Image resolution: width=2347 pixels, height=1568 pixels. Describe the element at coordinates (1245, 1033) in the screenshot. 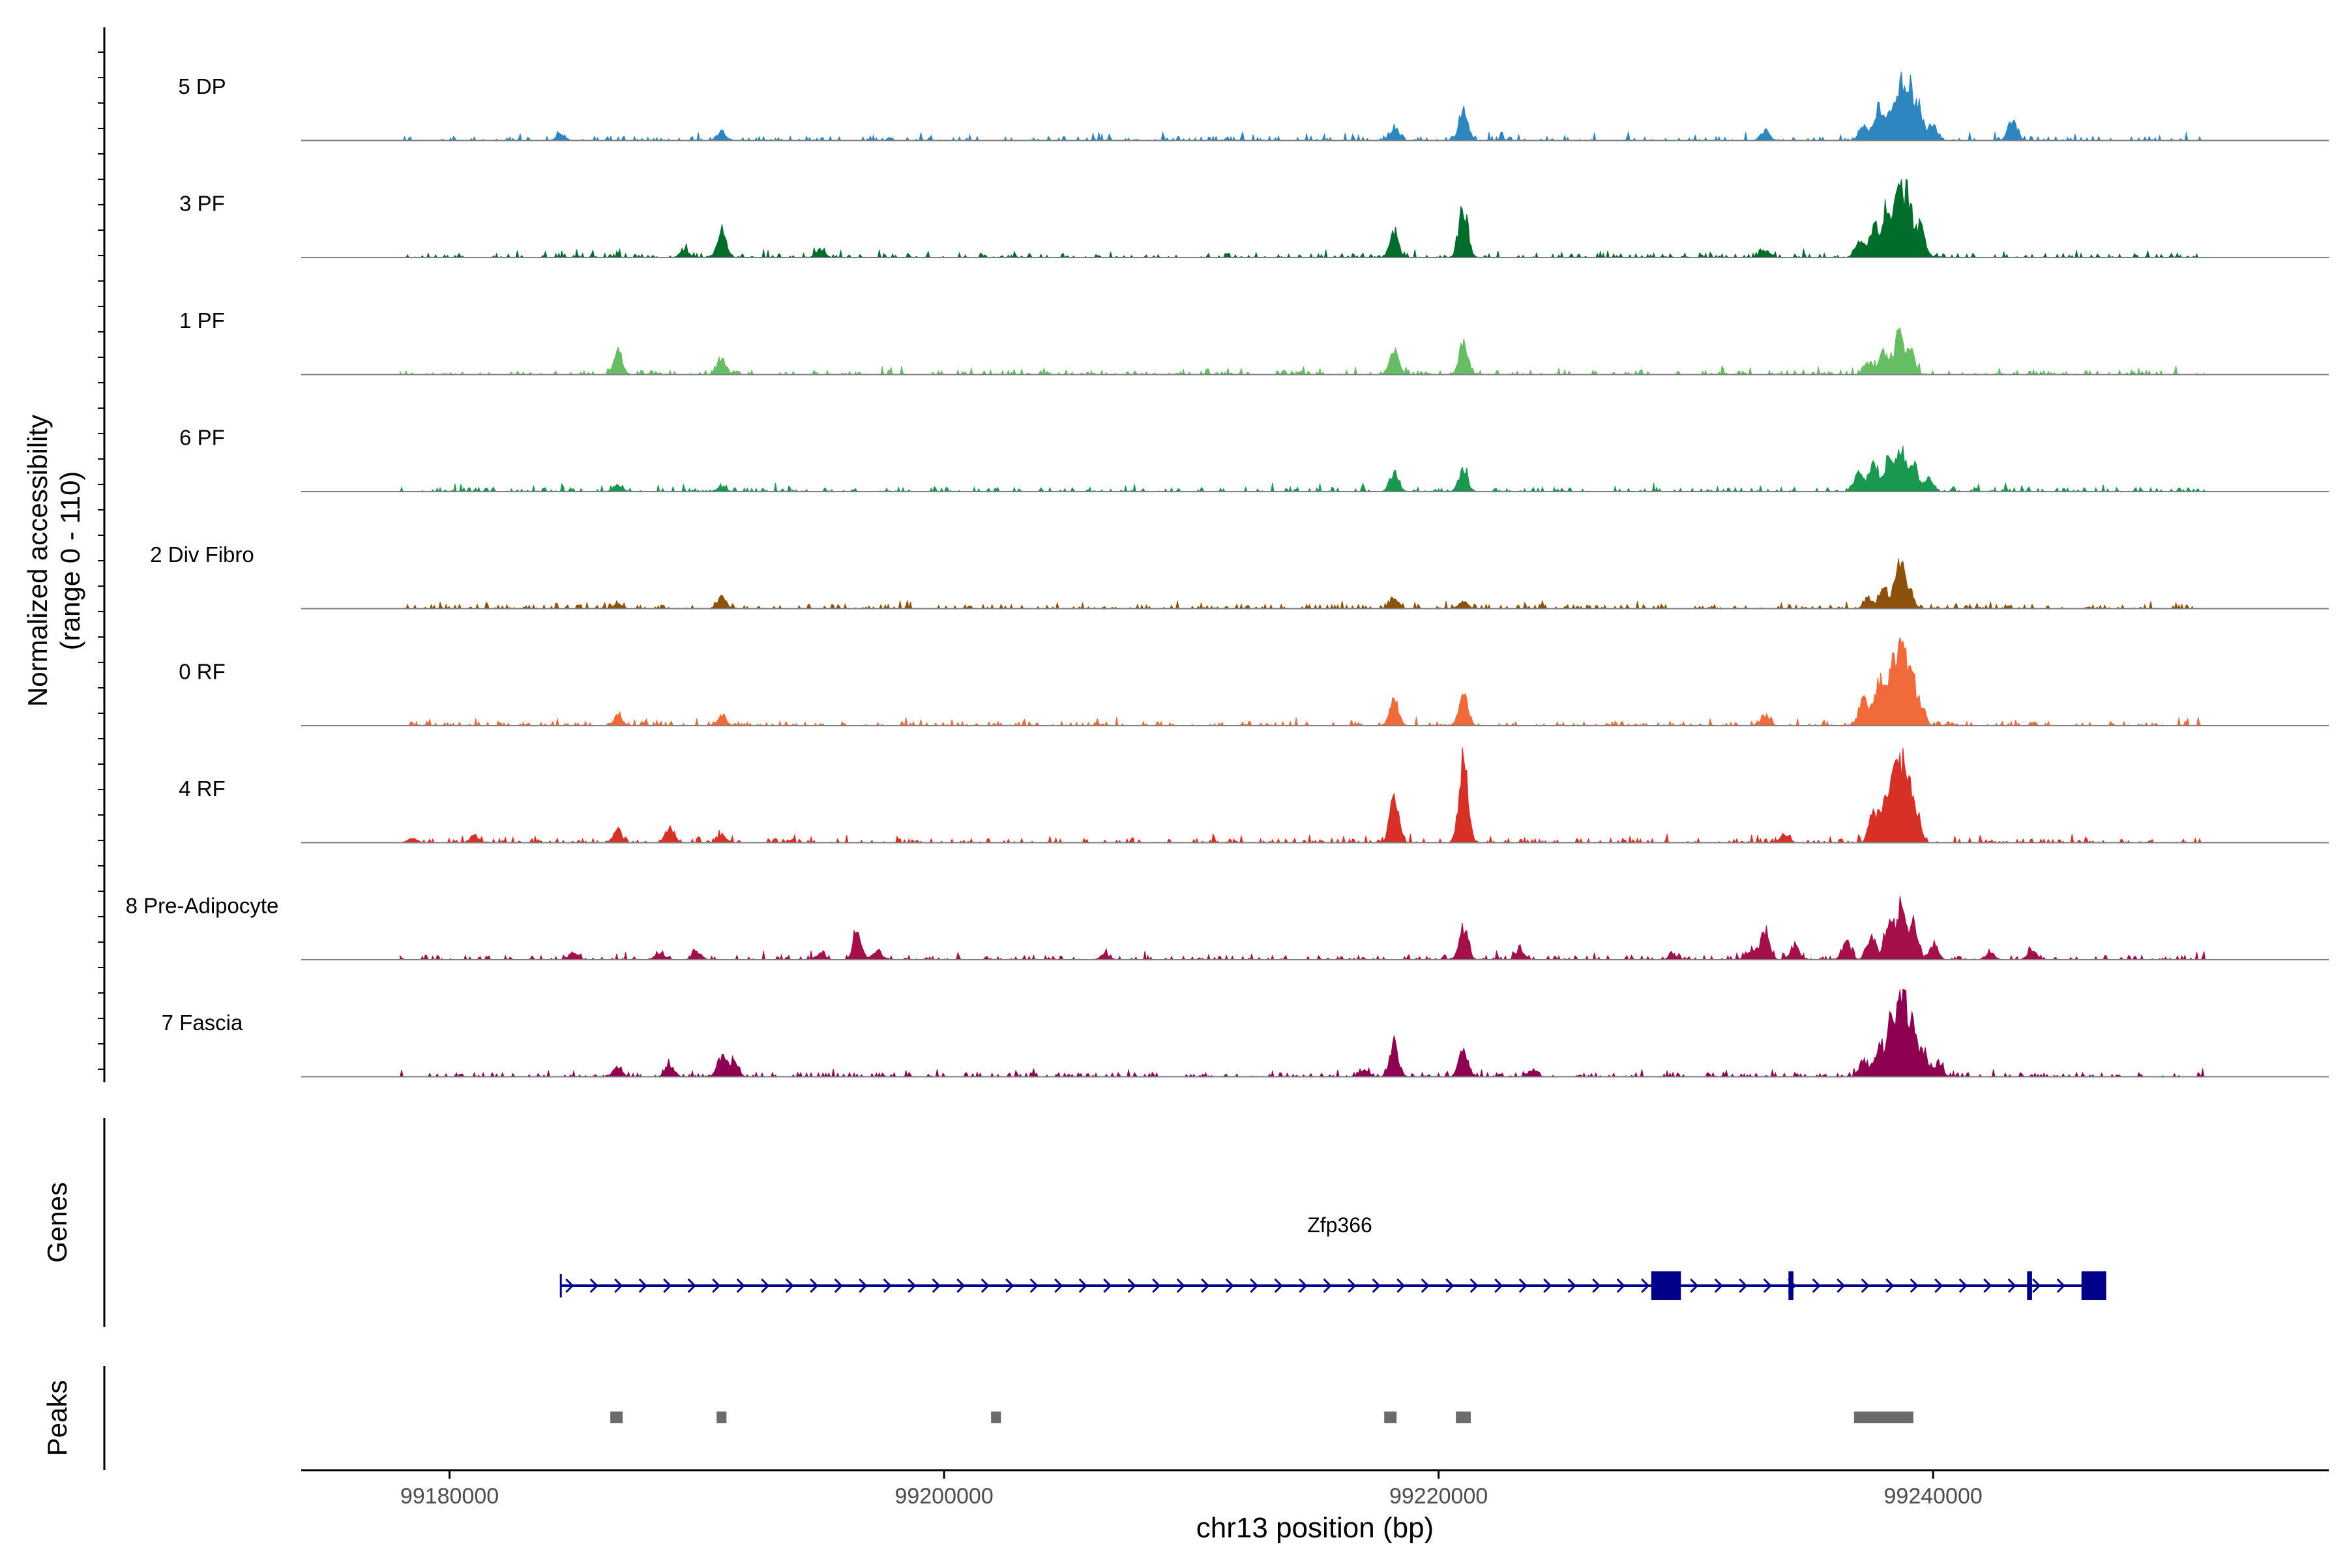

I see `track-7-fascia: 7 Fascia` at that location.